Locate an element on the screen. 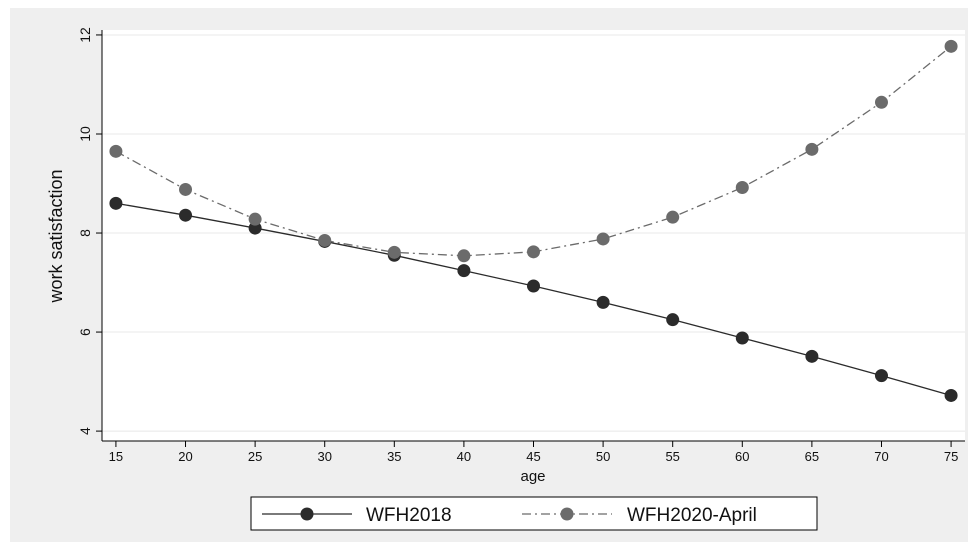 The image size is (976, 552). y-tick-label: 12 is located at coordinates (85, 35).